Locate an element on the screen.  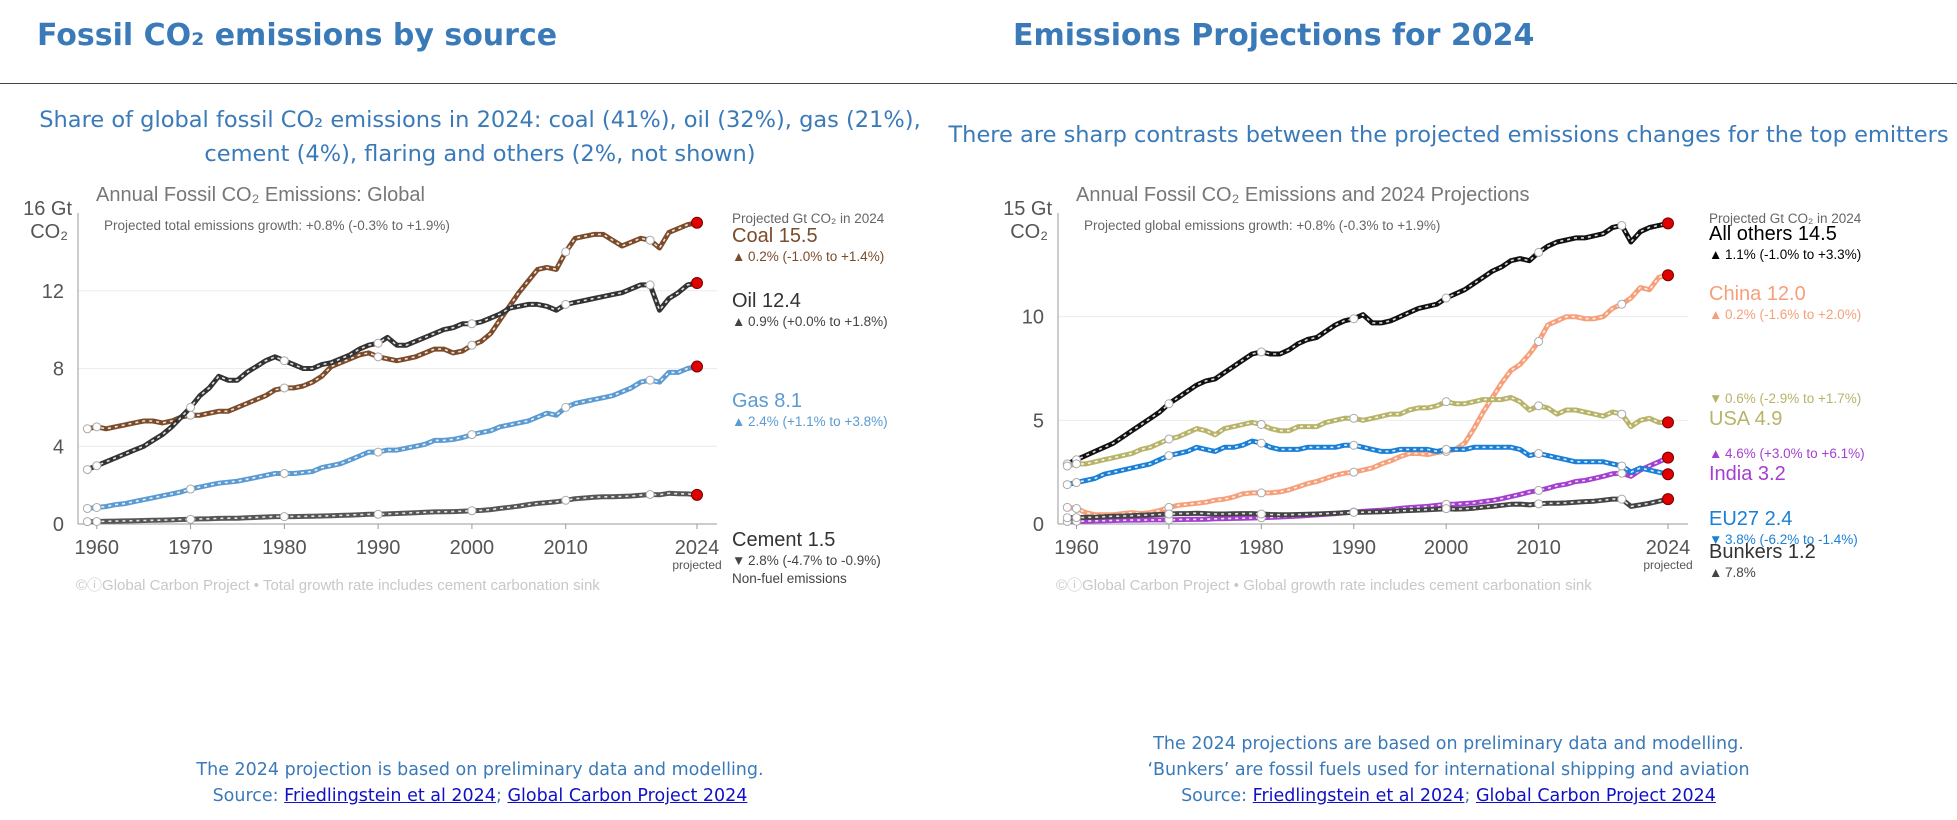
eu27-growth: 3.8% (-6.2% to -1.4%) is located at coordinates (1791, 539).